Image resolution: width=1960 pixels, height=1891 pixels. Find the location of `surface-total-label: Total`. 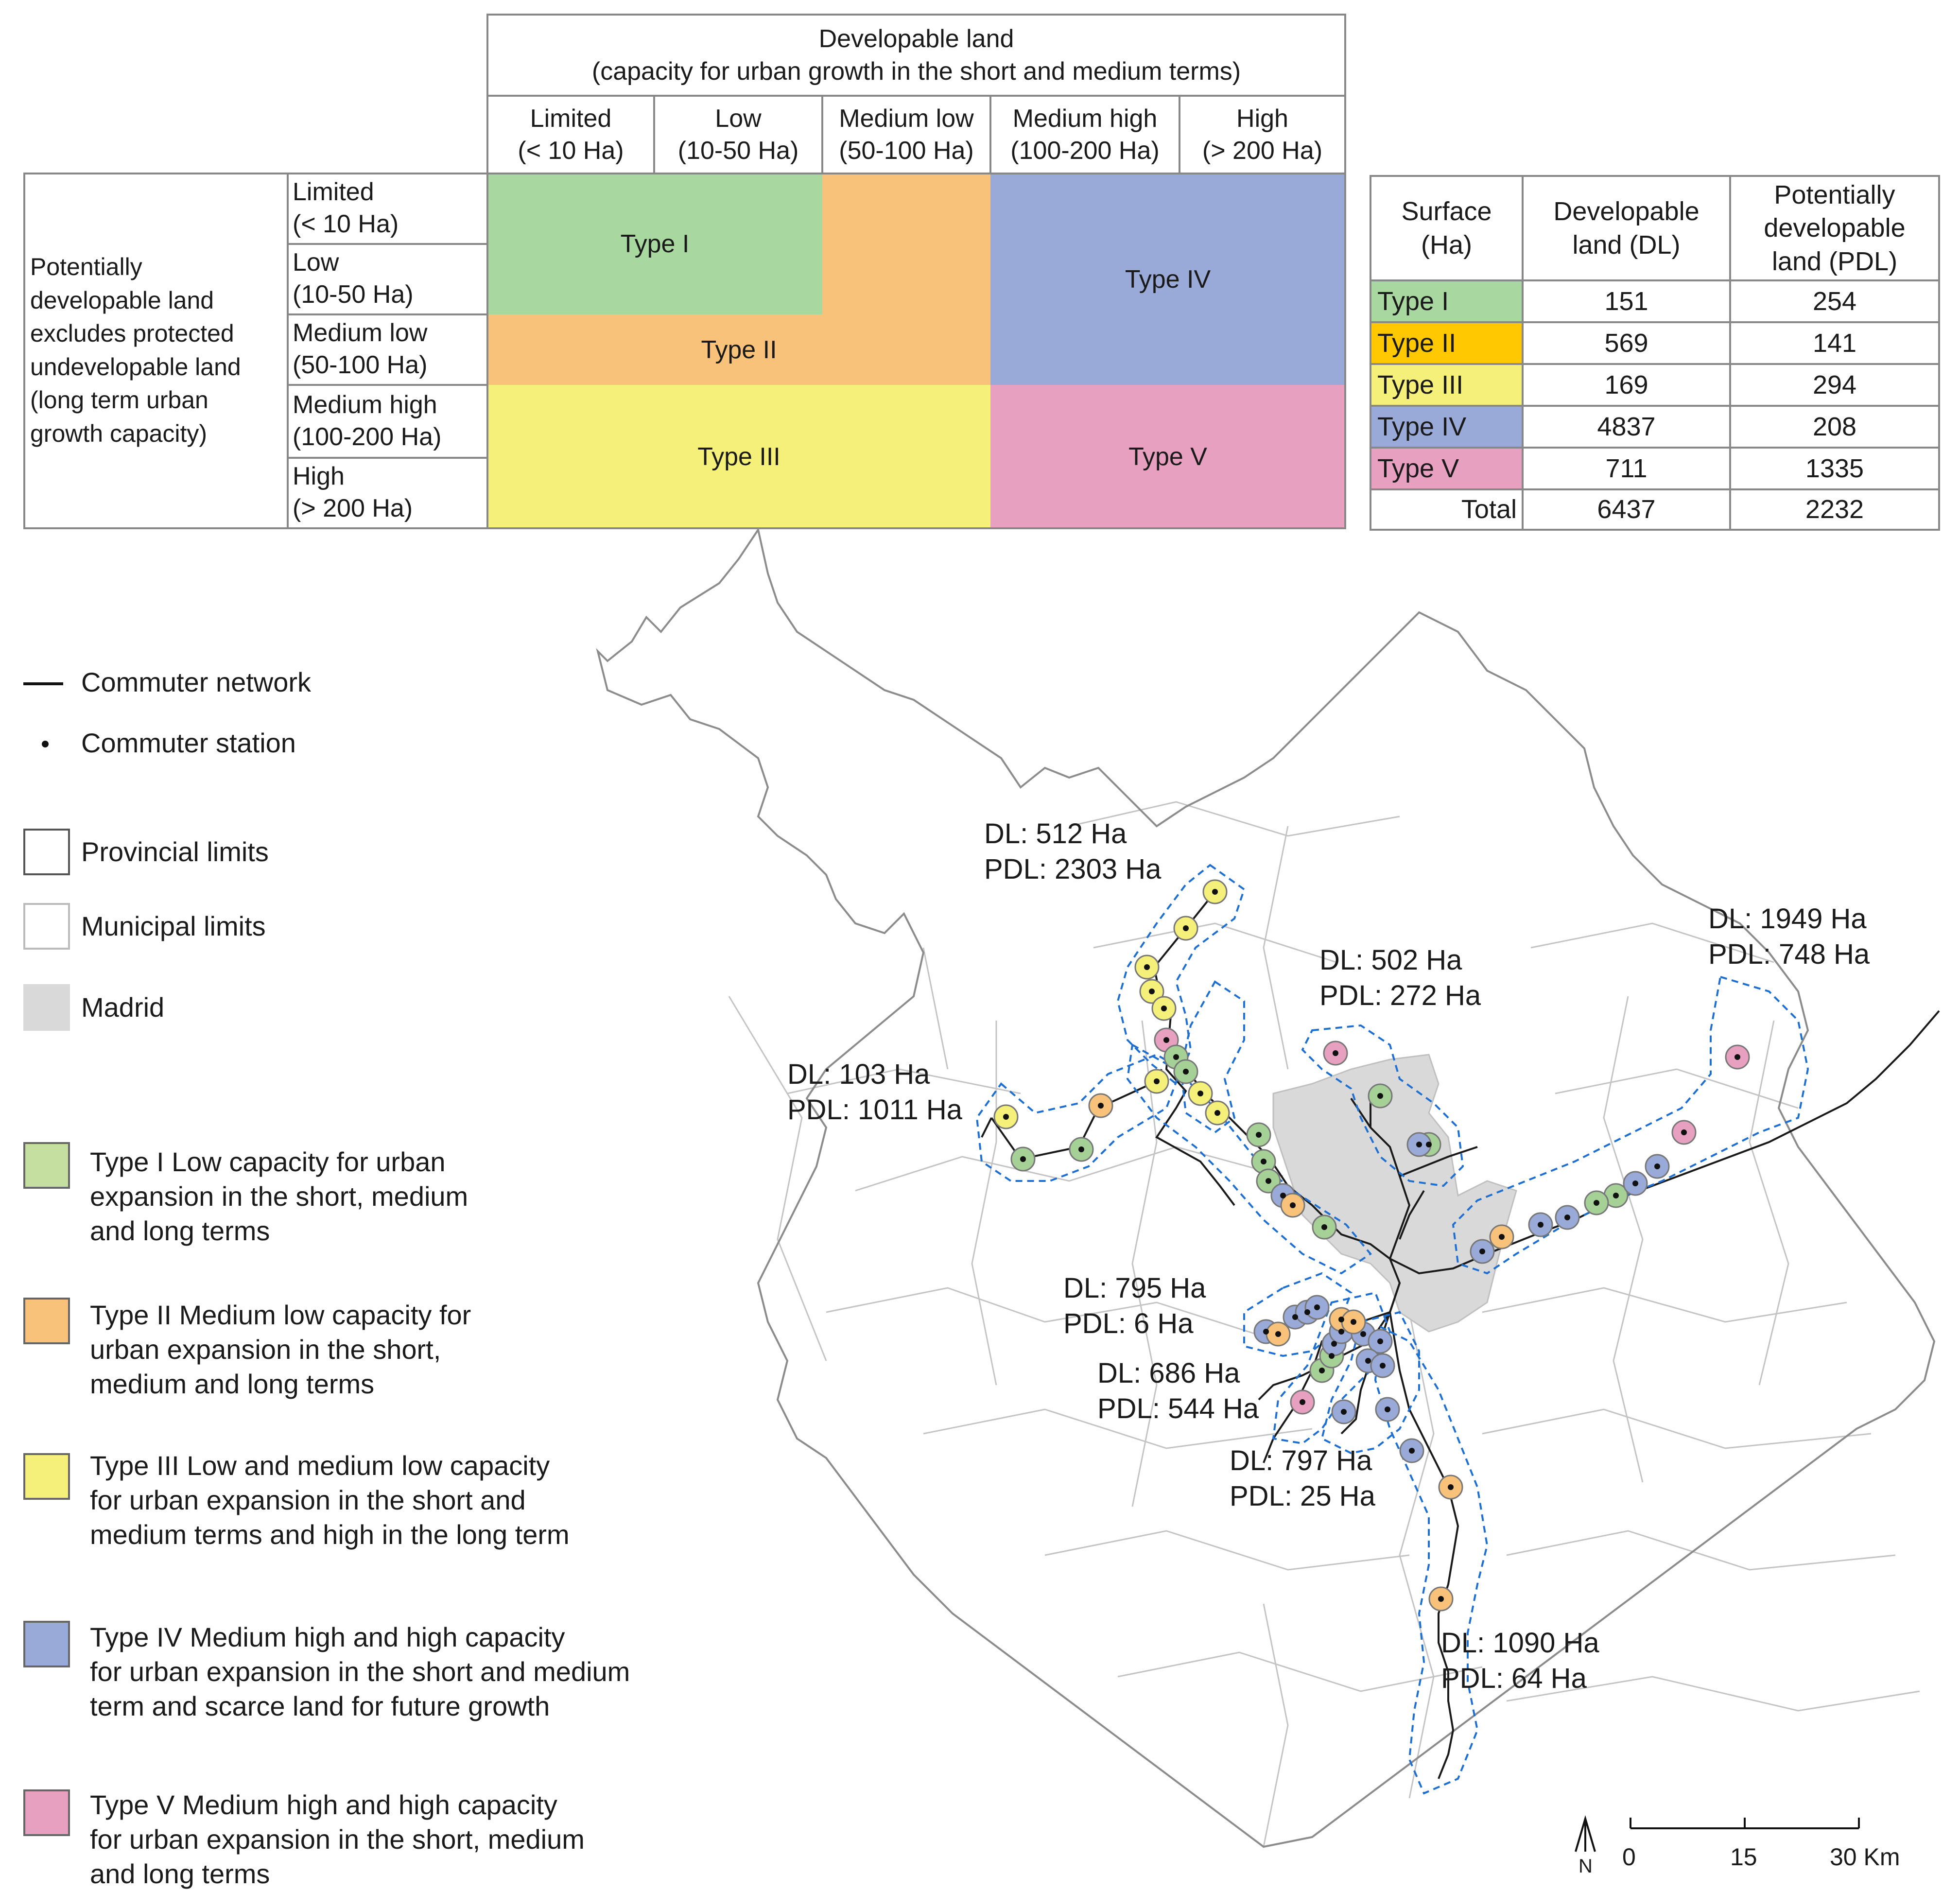

surface-total-label: Total is located at coordinates (1489, 510).